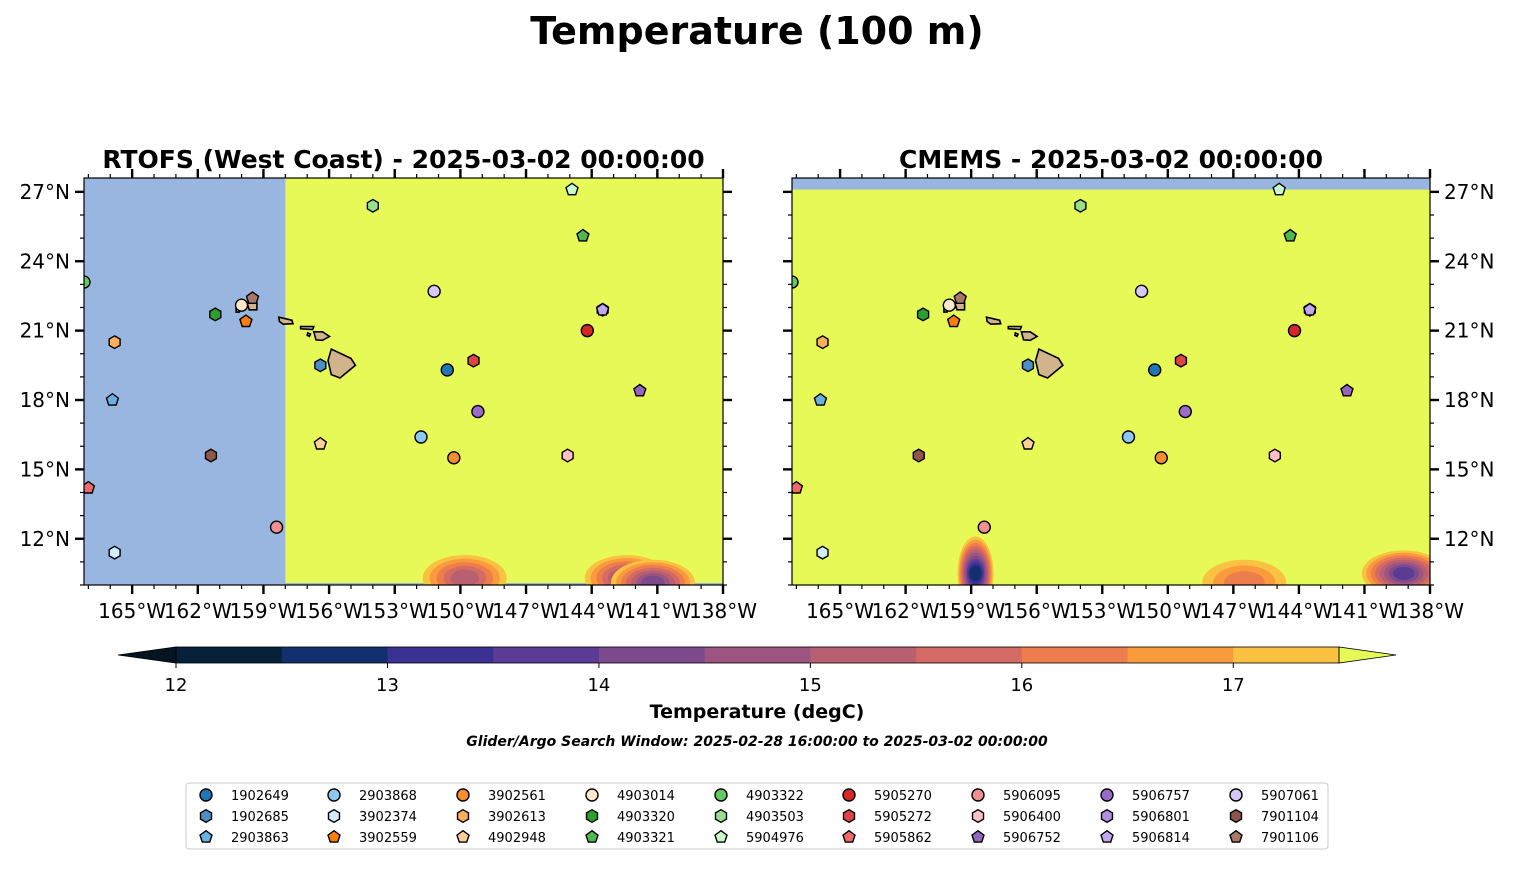  What do you see at coordinates (1364, 611) in the screenshot?
I see `x-tick-label: 141°W` at bounding box center [1364, 611].